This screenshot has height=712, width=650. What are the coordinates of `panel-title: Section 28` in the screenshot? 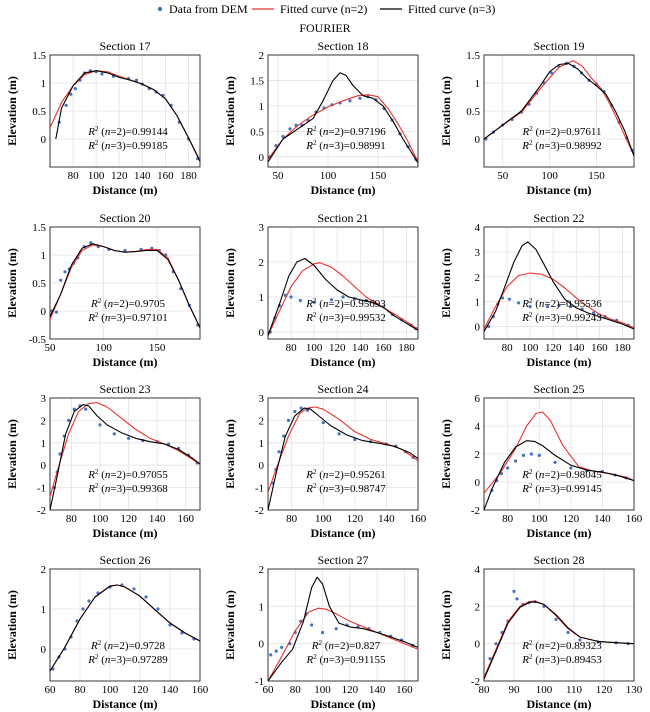 It's located at (559, 560).